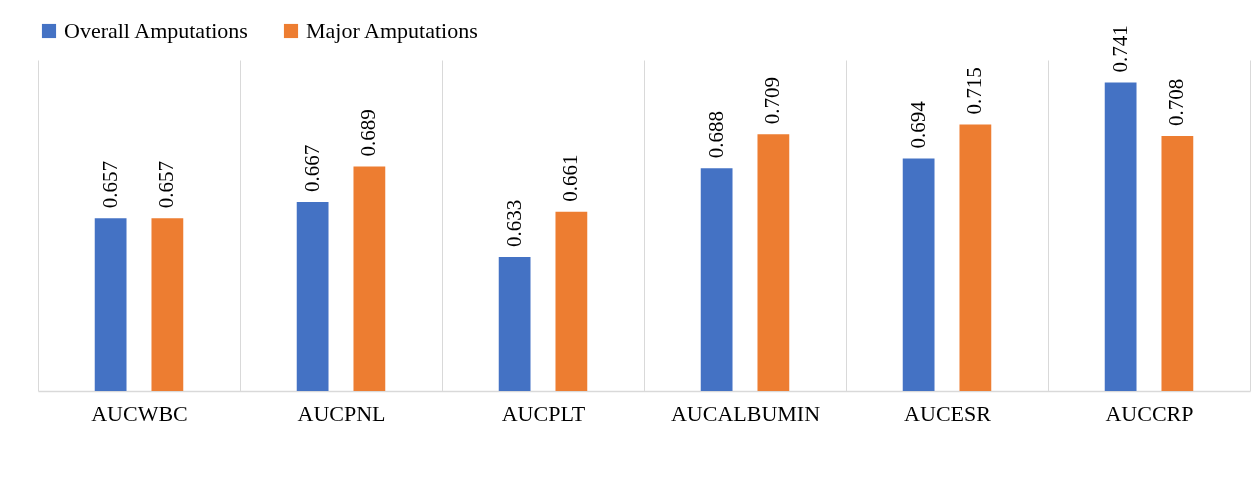 Image resolution: width=1255 pixels, height=493 pixels. I want to click on legend-label: Overall Amputations, so click(156, 30).